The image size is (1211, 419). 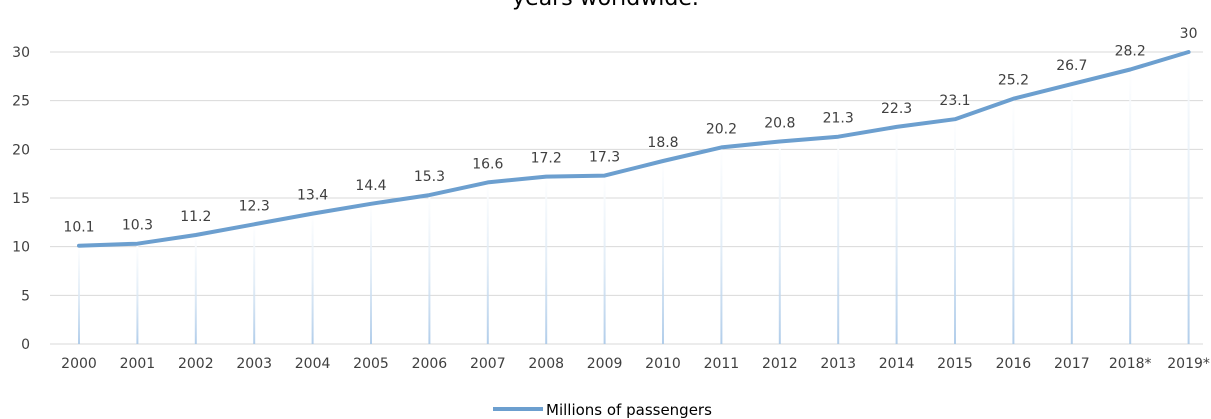 I want to click on data-label: 10.3, so click(x=137, y=226).